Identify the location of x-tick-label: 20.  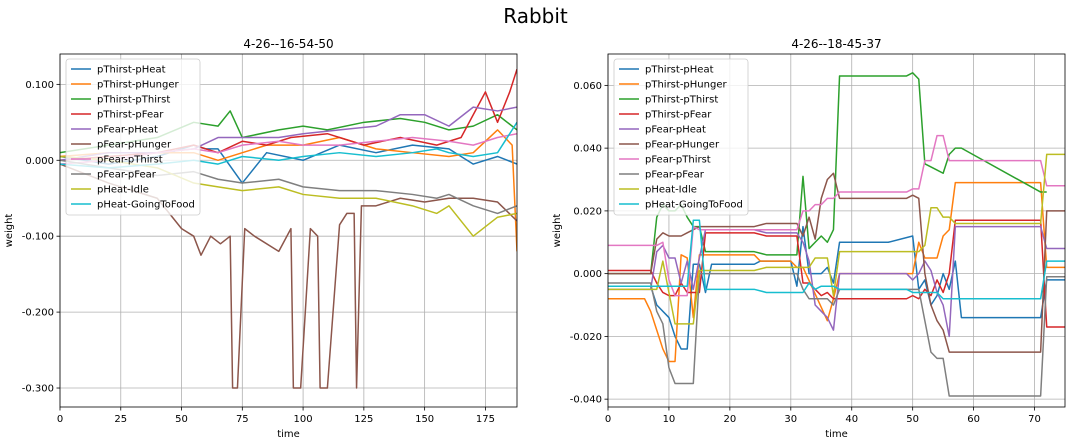
(729, 419).